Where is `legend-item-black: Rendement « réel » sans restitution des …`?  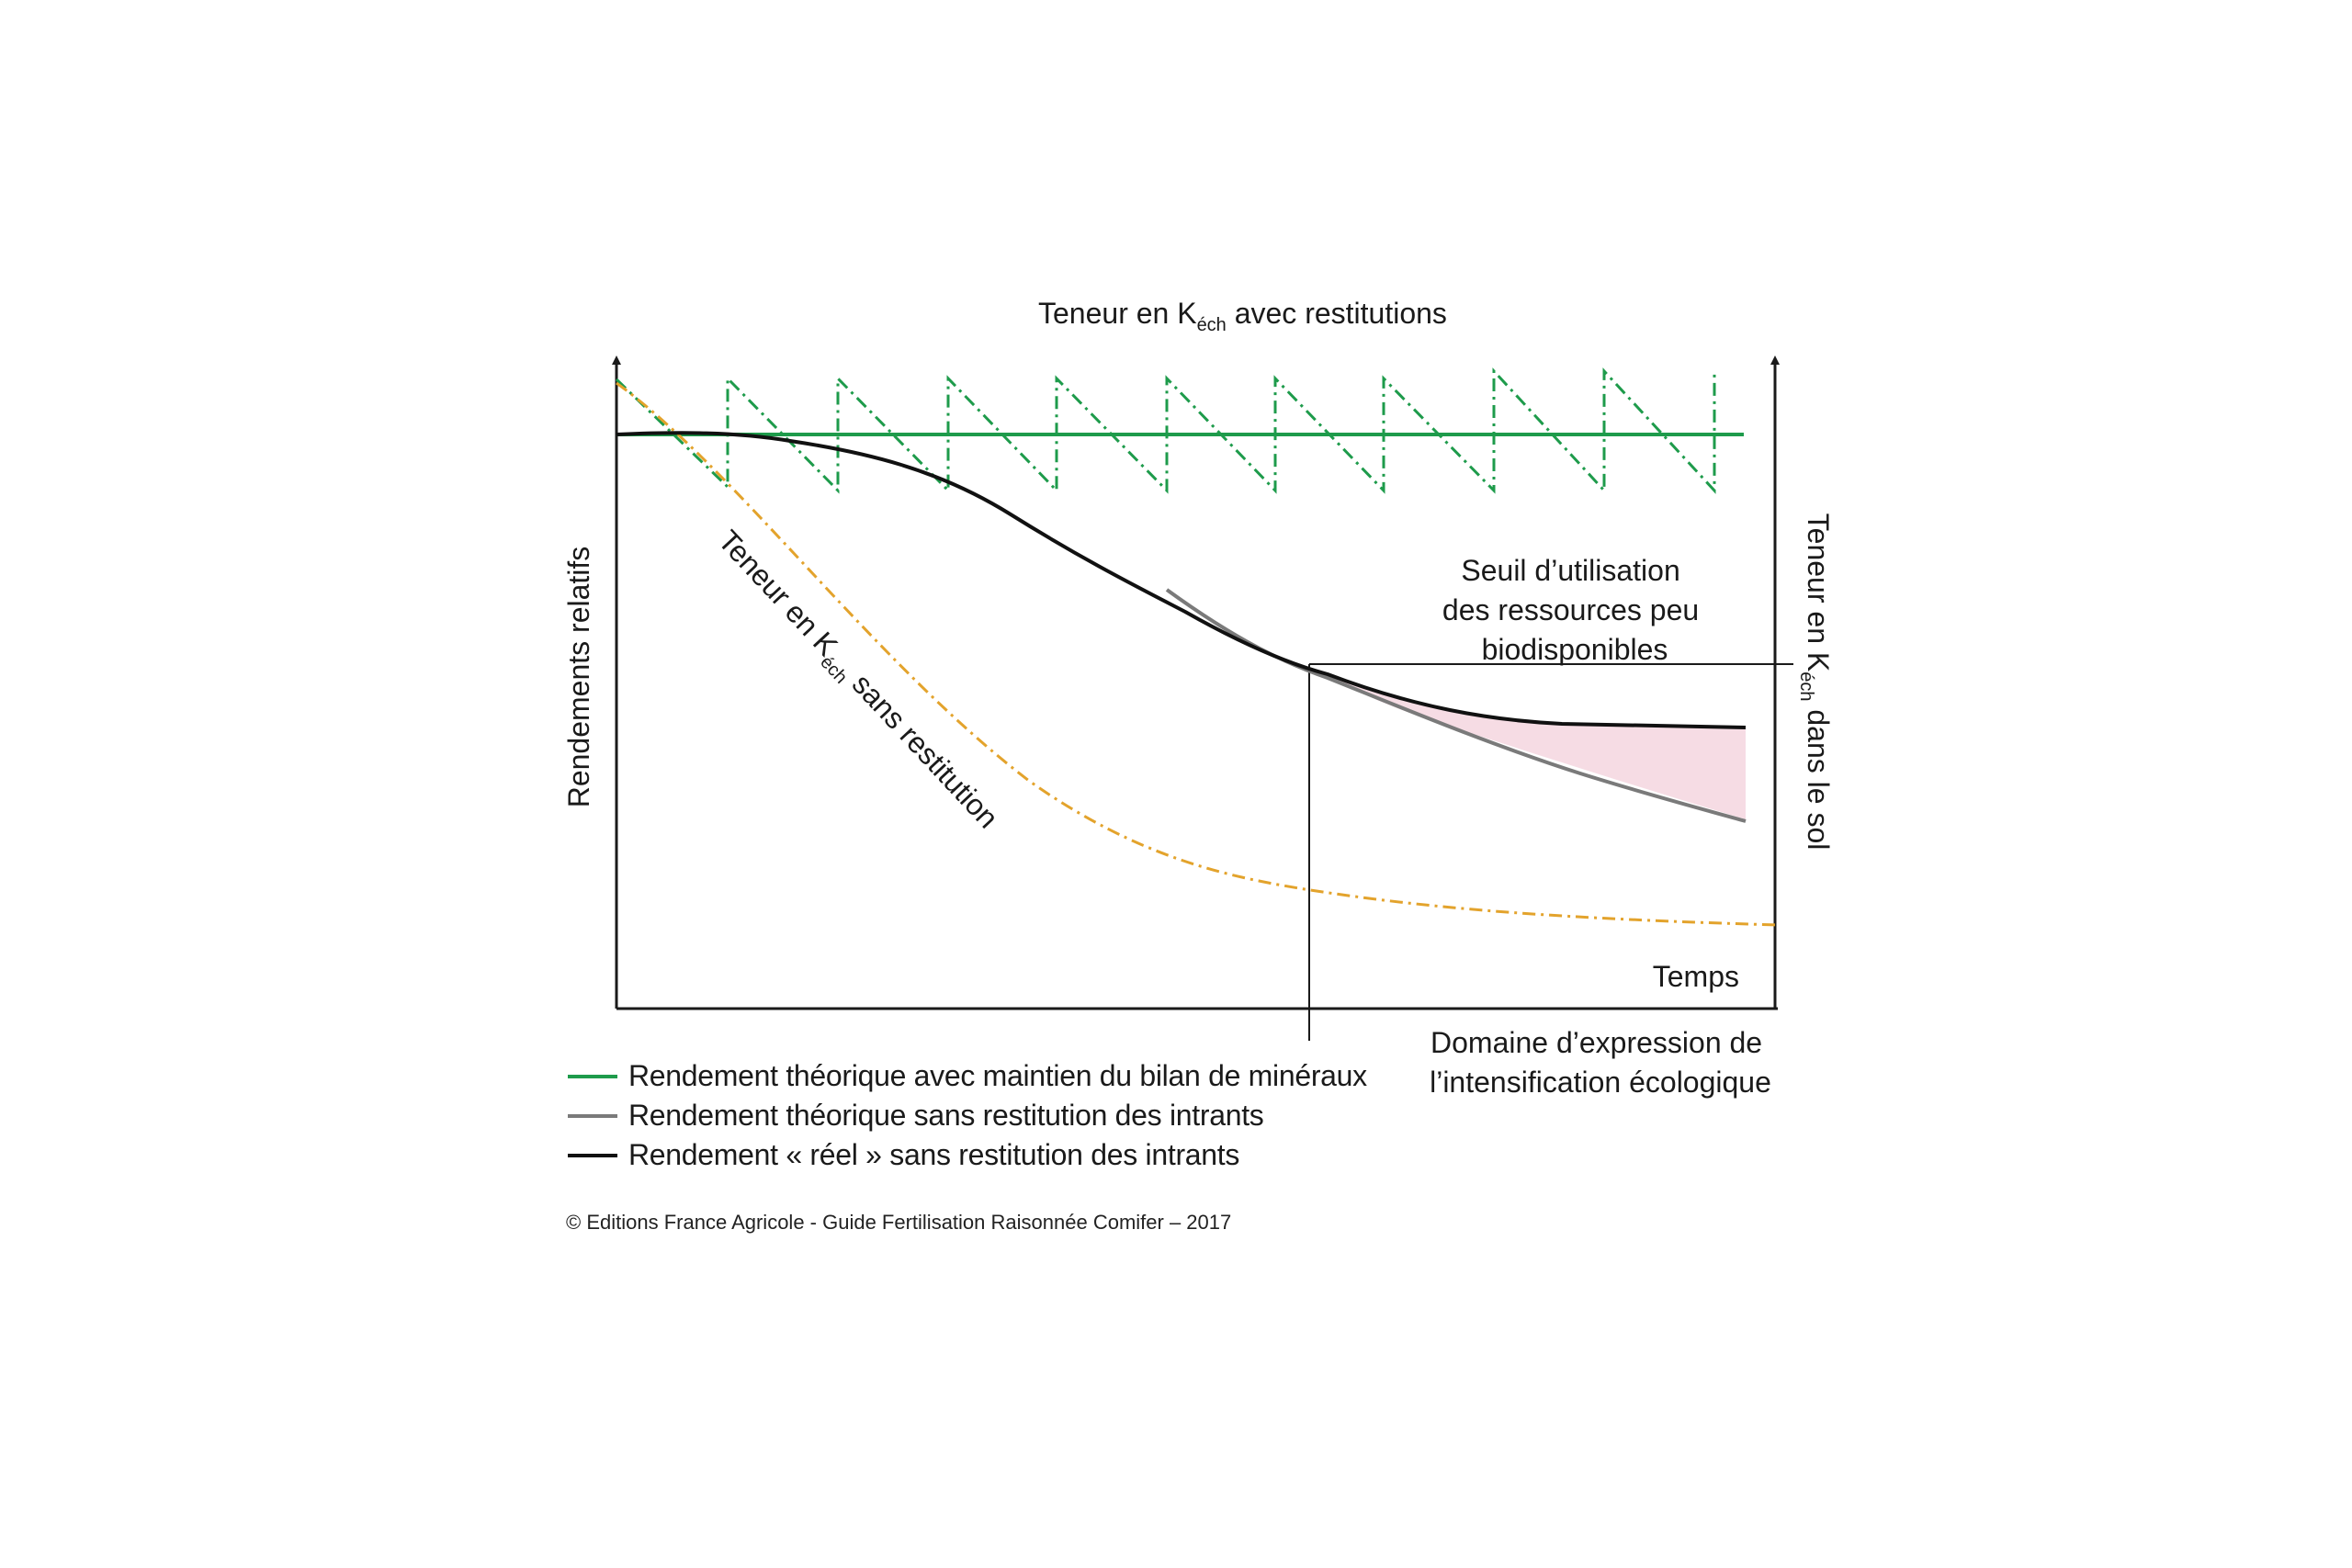
legend-item-black: Rendement « réel » sans restitution des … is located at coordinates (967, 1155).